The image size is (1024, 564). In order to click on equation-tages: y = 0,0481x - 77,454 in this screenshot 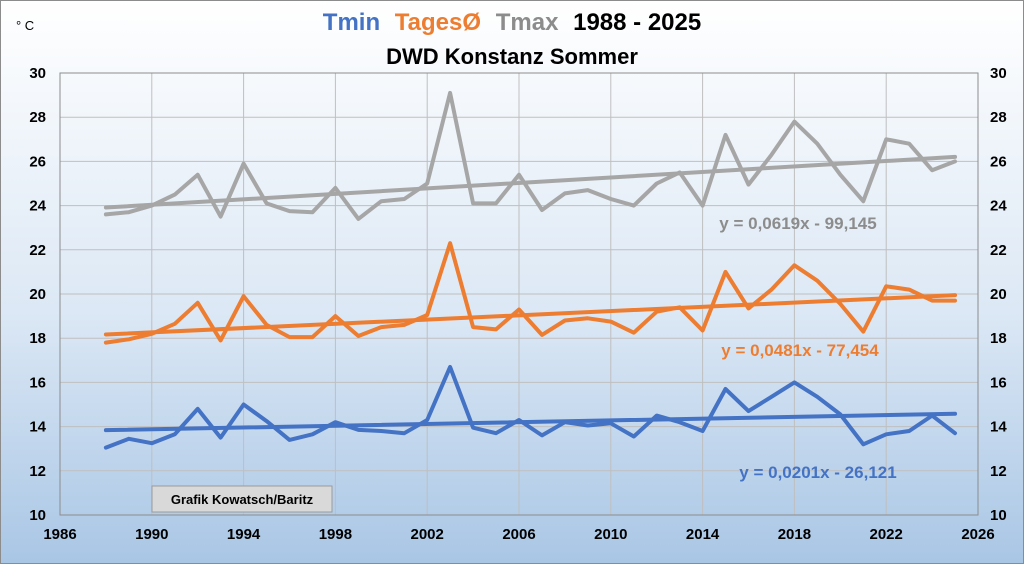, I will do `click(800, 350)`.